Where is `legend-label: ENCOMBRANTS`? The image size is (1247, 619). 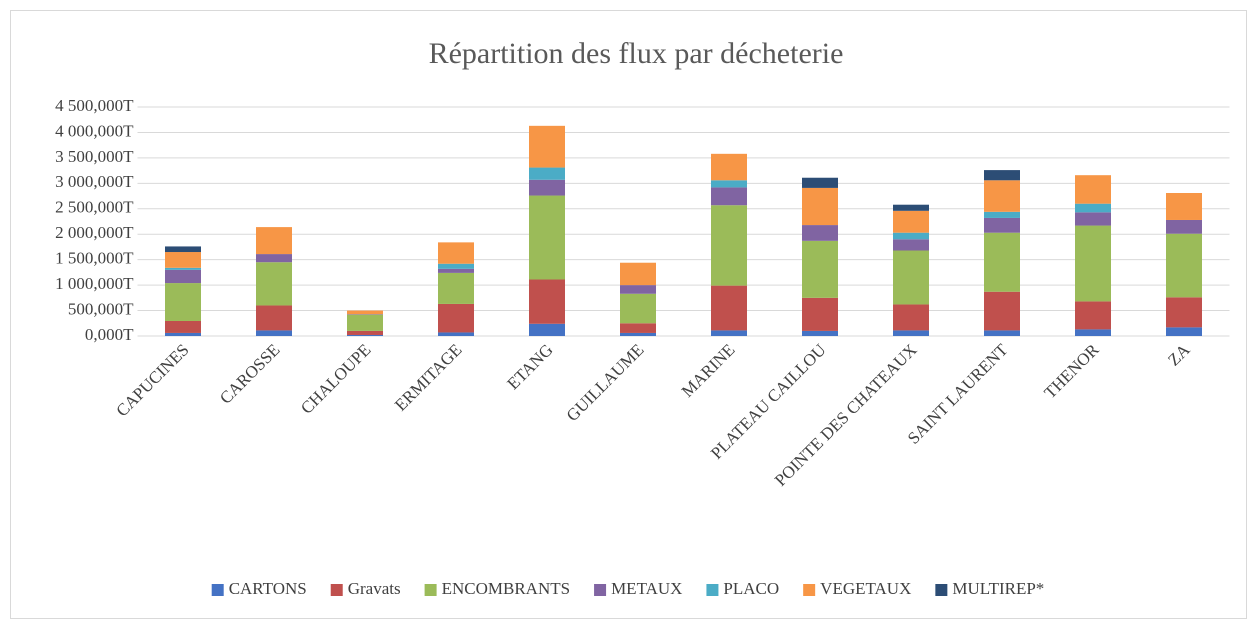
legend-label: ENCOMBRANTS is located at coordinates (506, 588).